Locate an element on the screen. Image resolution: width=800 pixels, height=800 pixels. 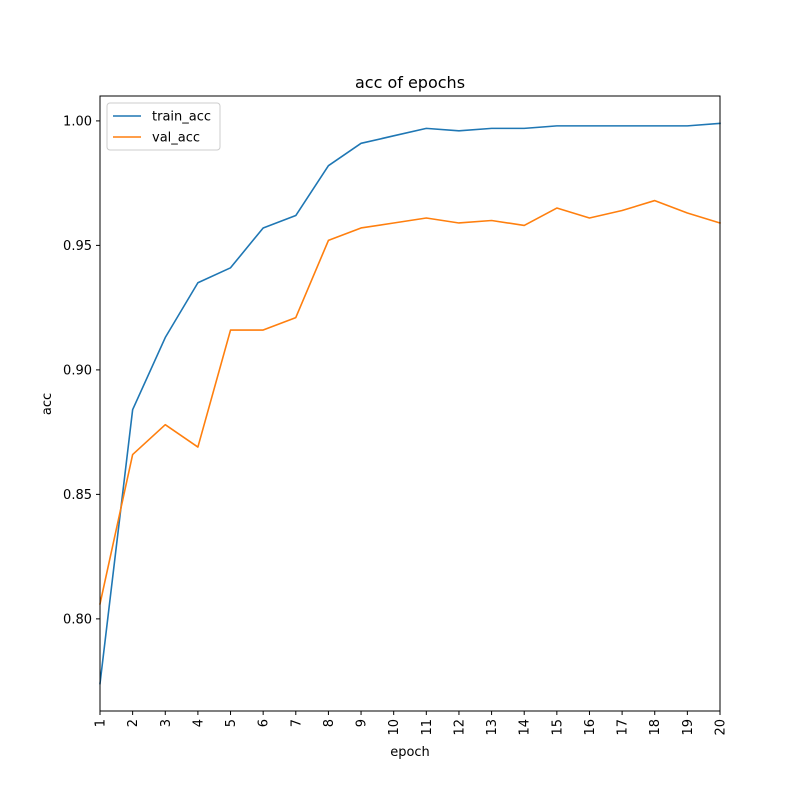
x-tick-label: 5 is located at coordinates (231, 723).